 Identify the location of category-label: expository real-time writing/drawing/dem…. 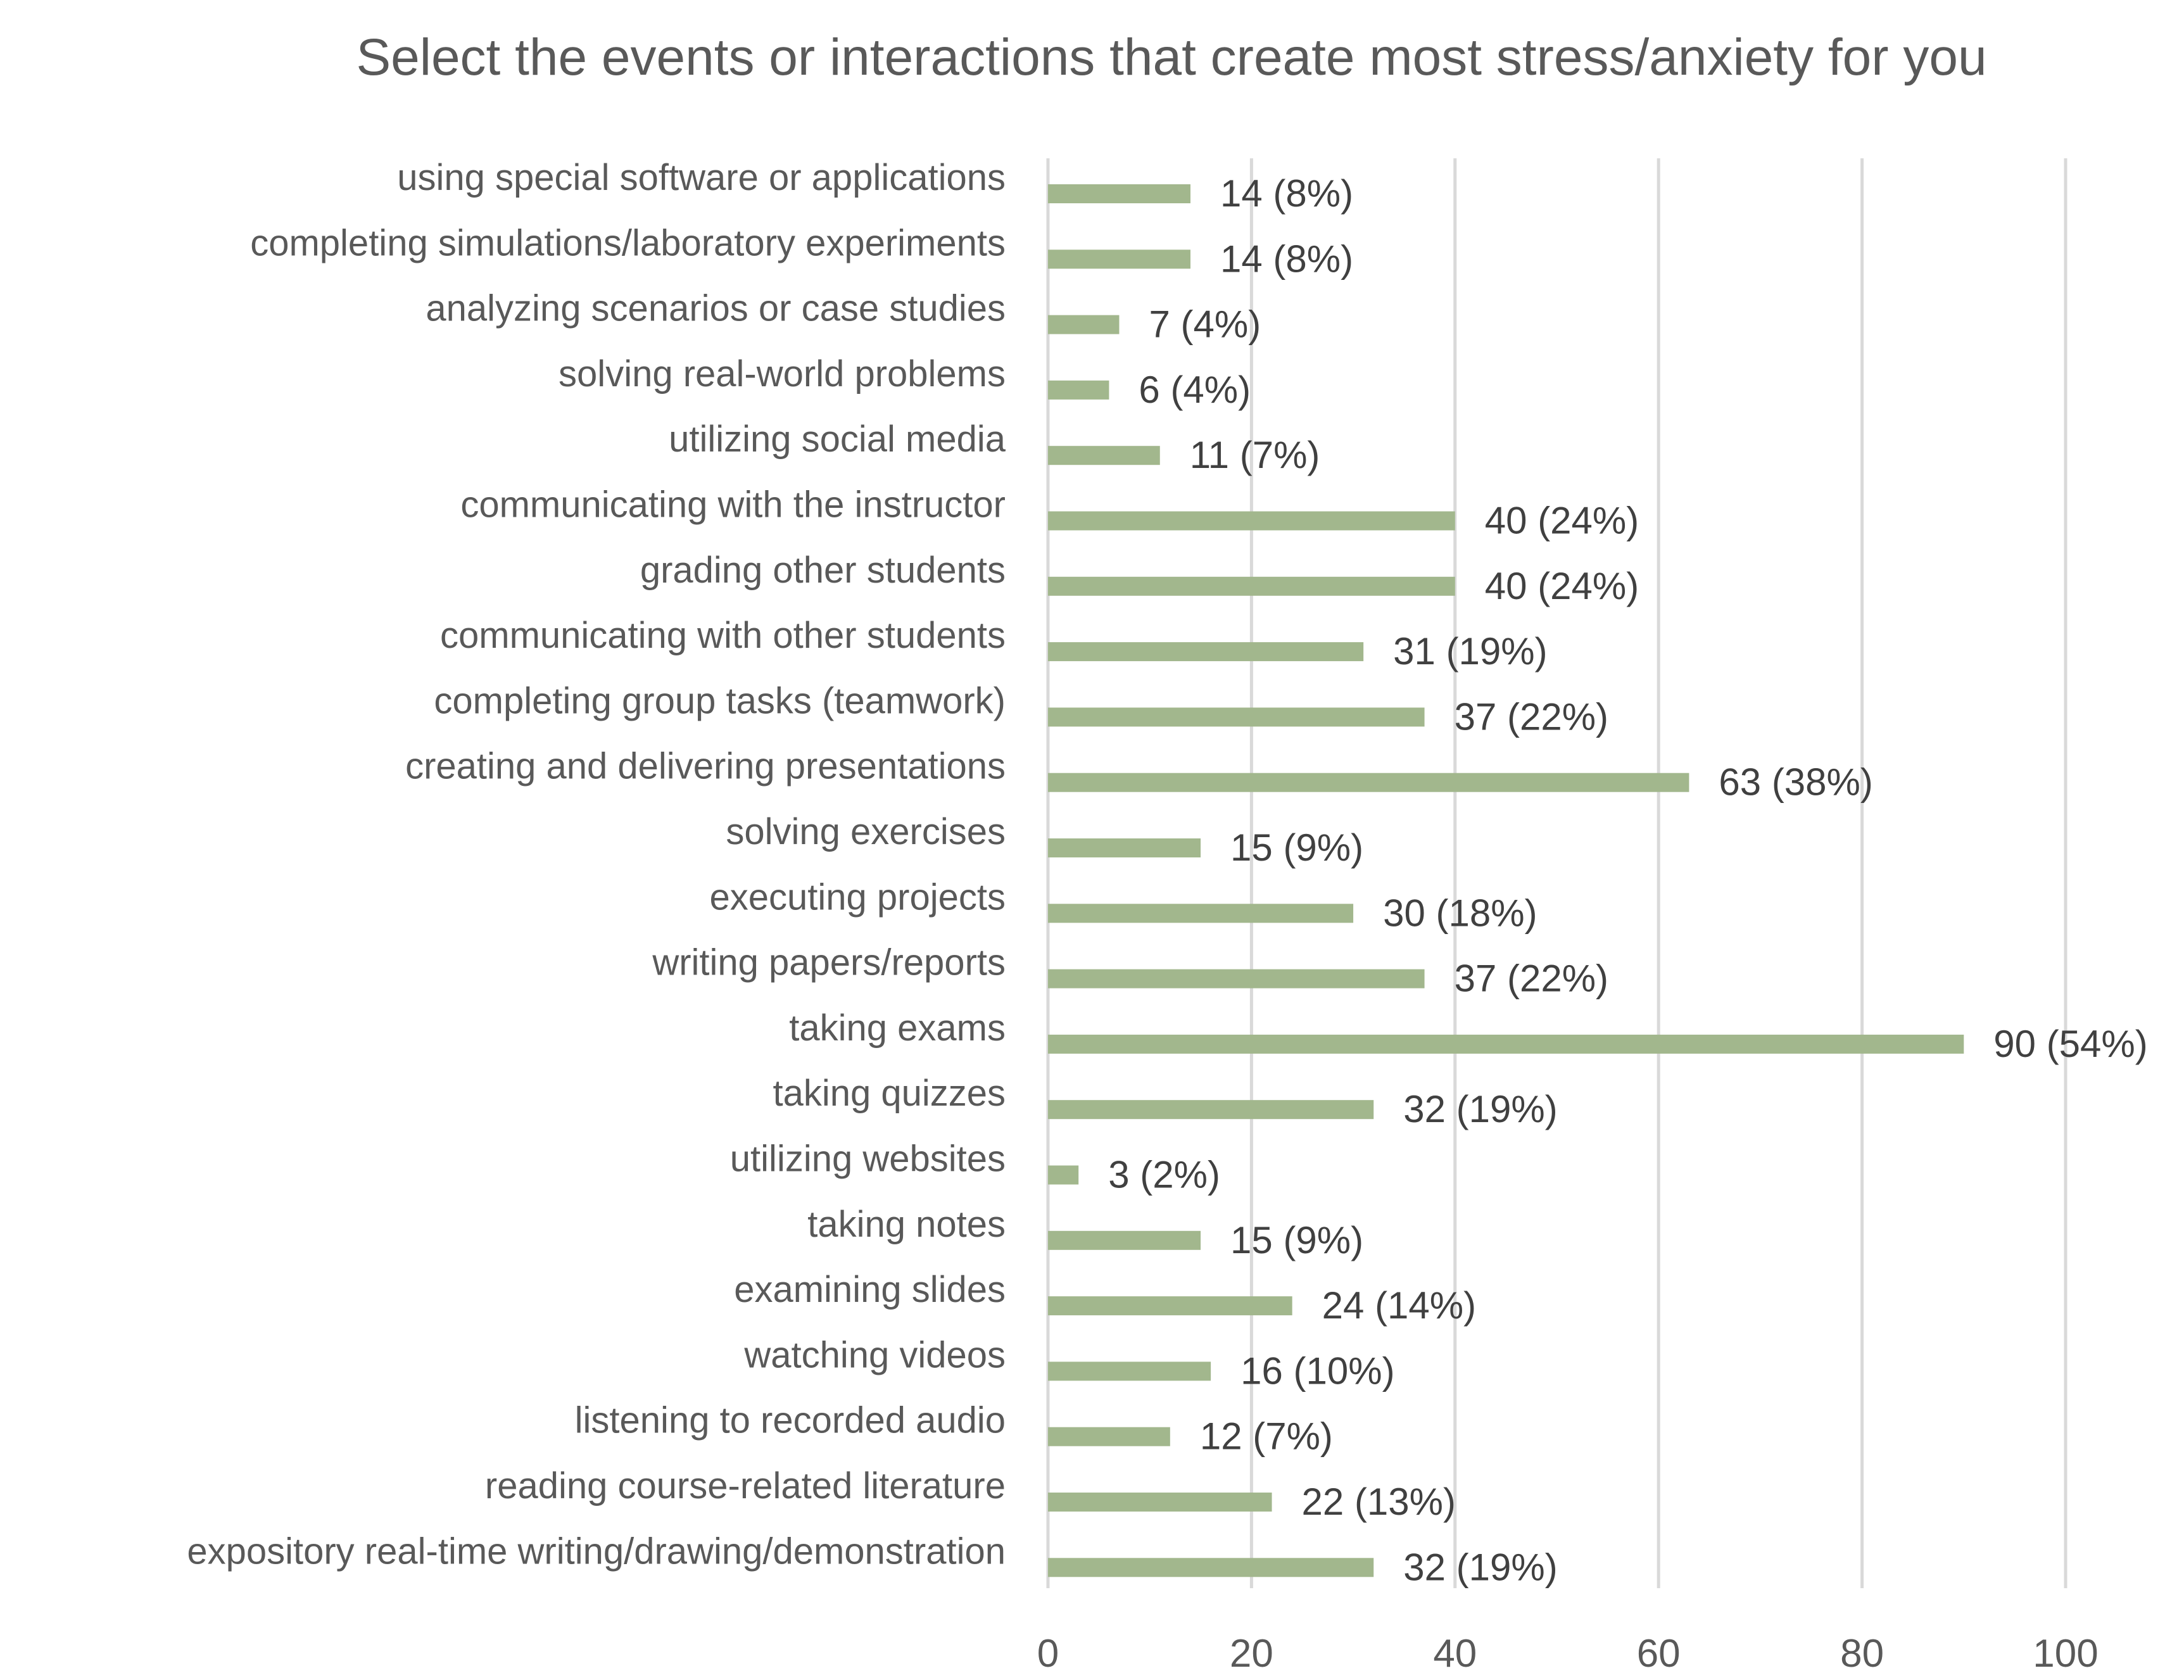
(596, 1551).